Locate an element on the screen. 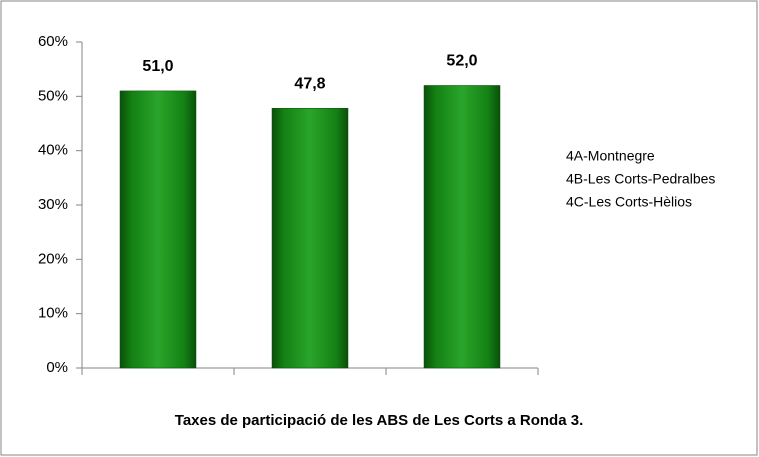 The image size is (759, 457). y-tick-label: 40% is located at coordinates (53, 150).